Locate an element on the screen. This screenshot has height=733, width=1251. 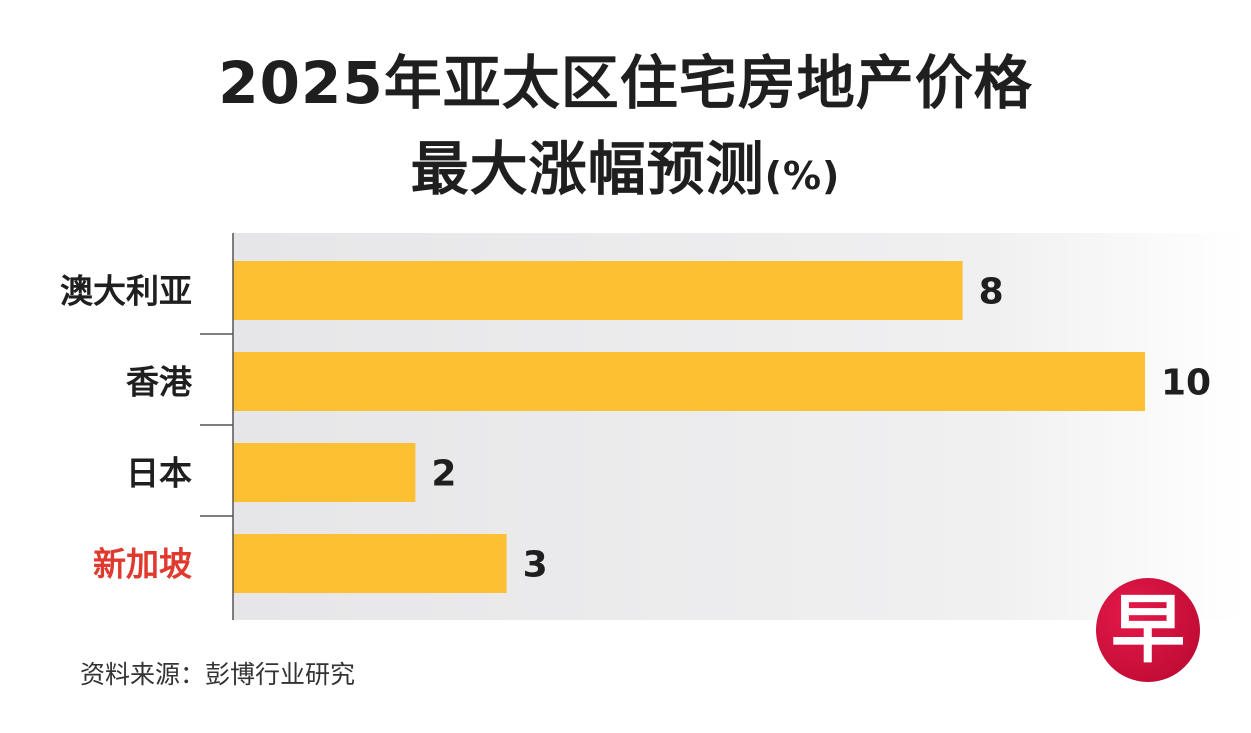
source-note: 资料来源：彭博行业研究 is located at coordinates (218, 674).